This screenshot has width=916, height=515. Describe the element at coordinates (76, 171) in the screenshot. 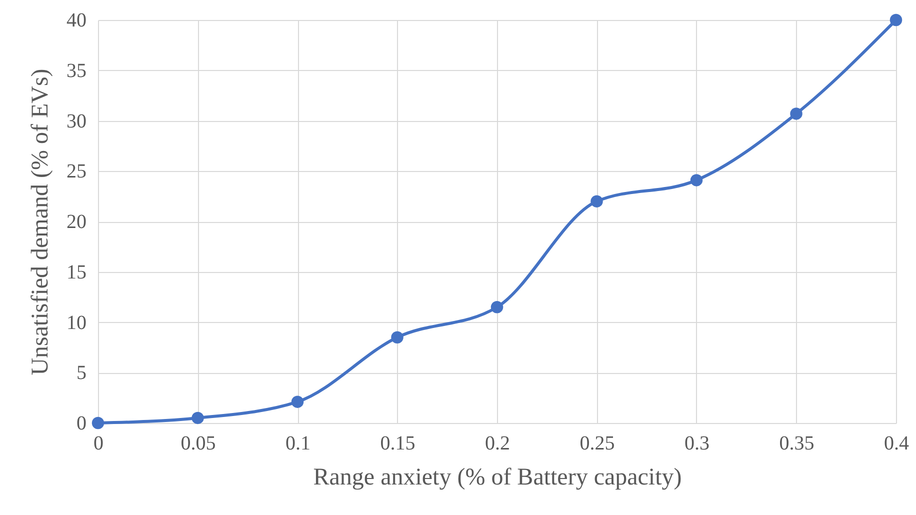

I see `y-tick-label: 25` at that location.